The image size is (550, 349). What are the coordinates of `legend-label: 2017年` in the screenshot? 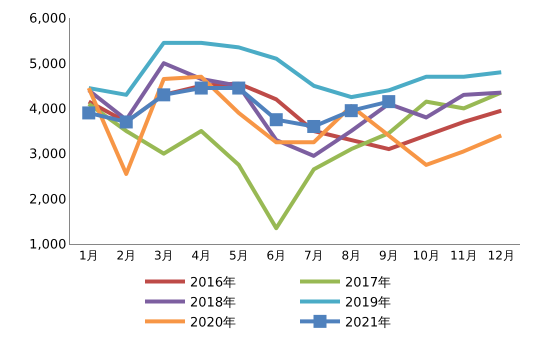 It's located at (368, 283).